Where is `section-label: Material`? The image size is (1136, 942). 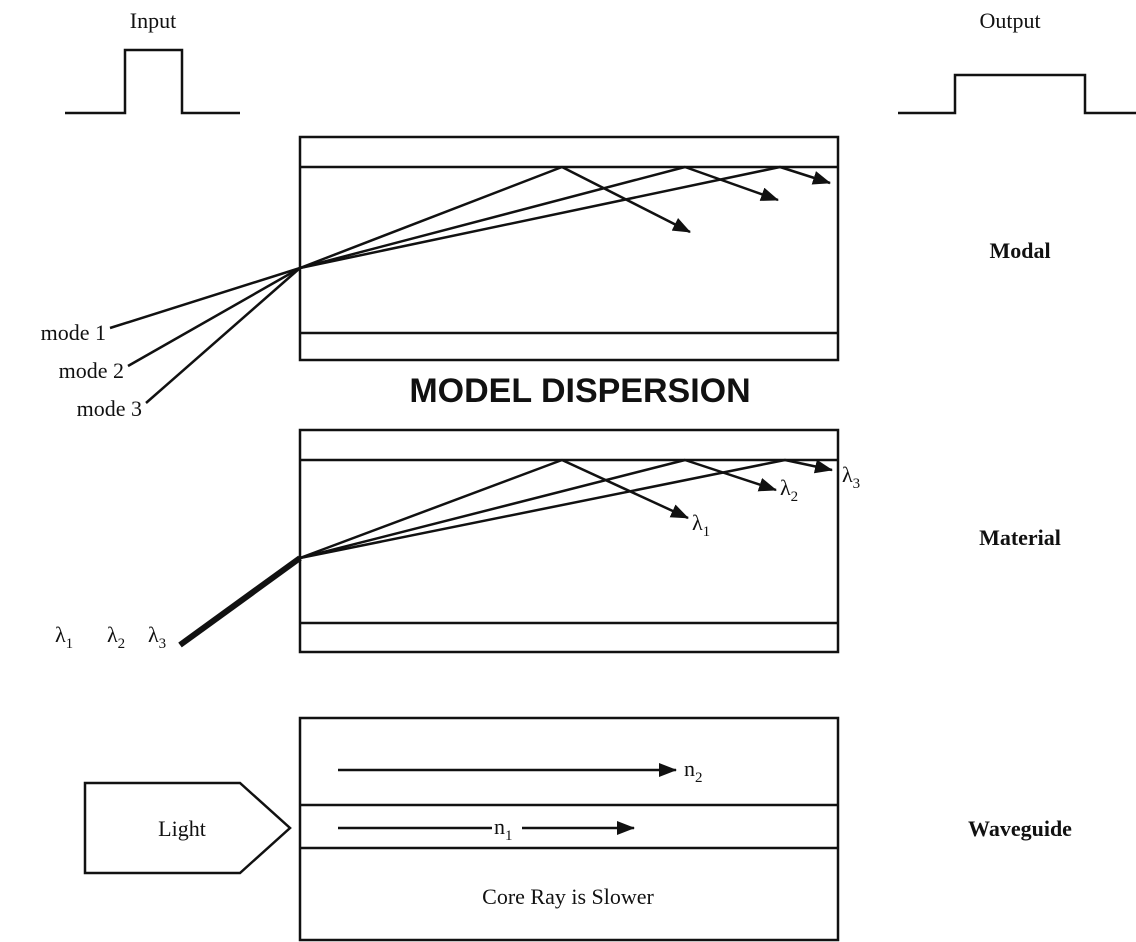
section-label: Material is located at coordinates (1020, 537).